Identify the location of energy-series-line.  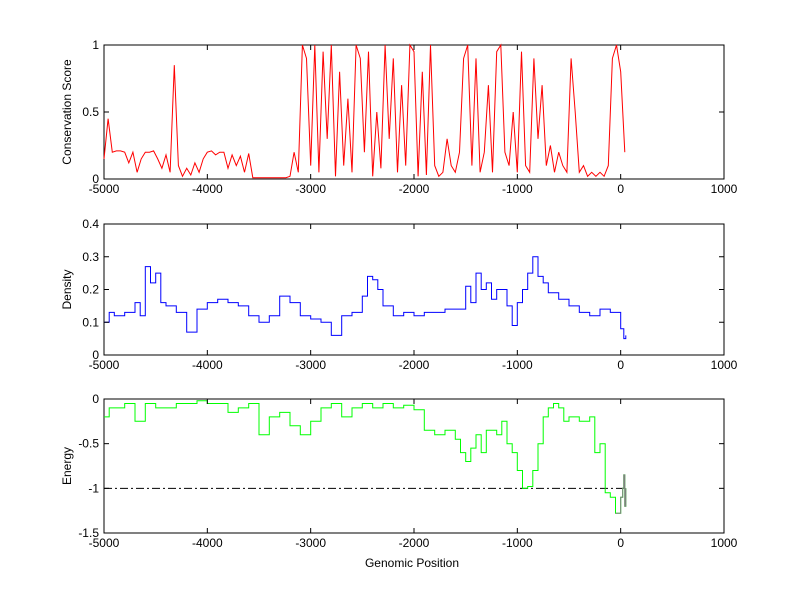
(365, 457).